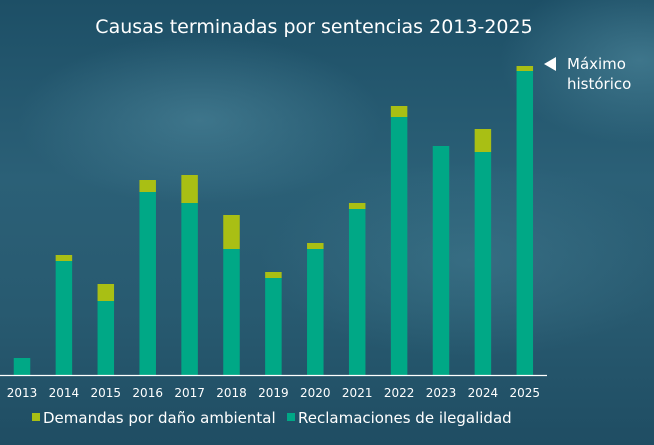  I want to click on bar-demandas-2022, so click(399, 111).